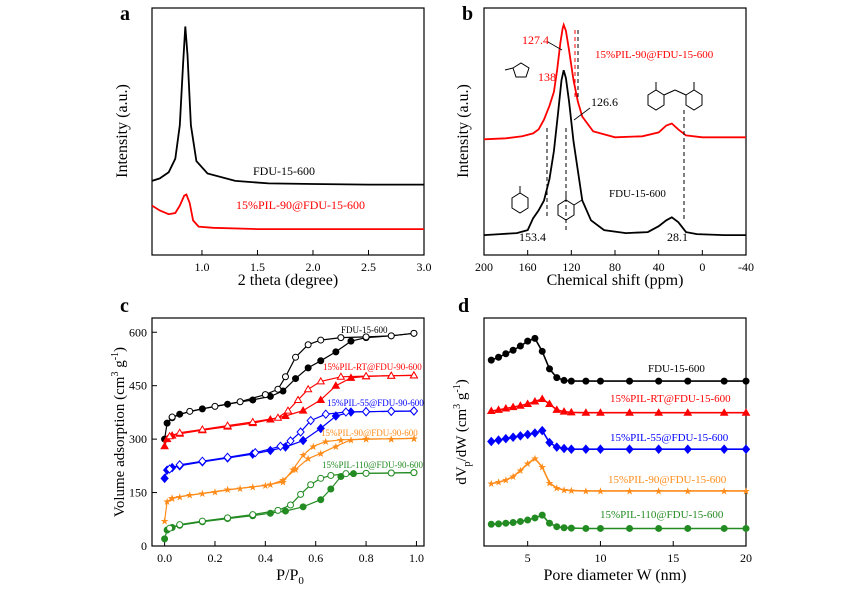 The image size is (867, 593). I want to click on panel-c-series-3-adsorption, so click(289, 479).